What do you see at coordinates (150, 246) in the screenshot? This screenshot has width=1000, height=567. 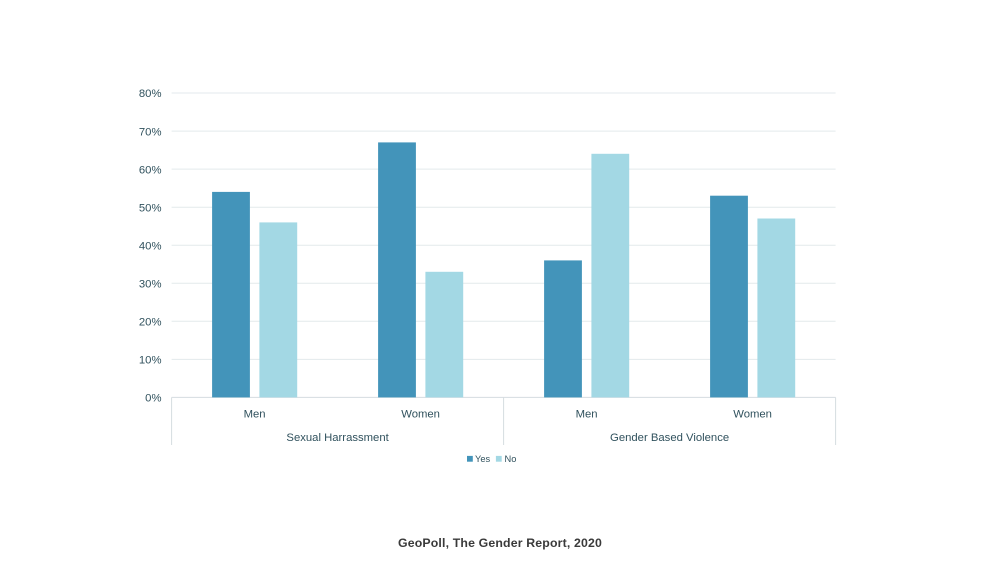 I see `svg-text: 40%` at bounding box center [150, 246].